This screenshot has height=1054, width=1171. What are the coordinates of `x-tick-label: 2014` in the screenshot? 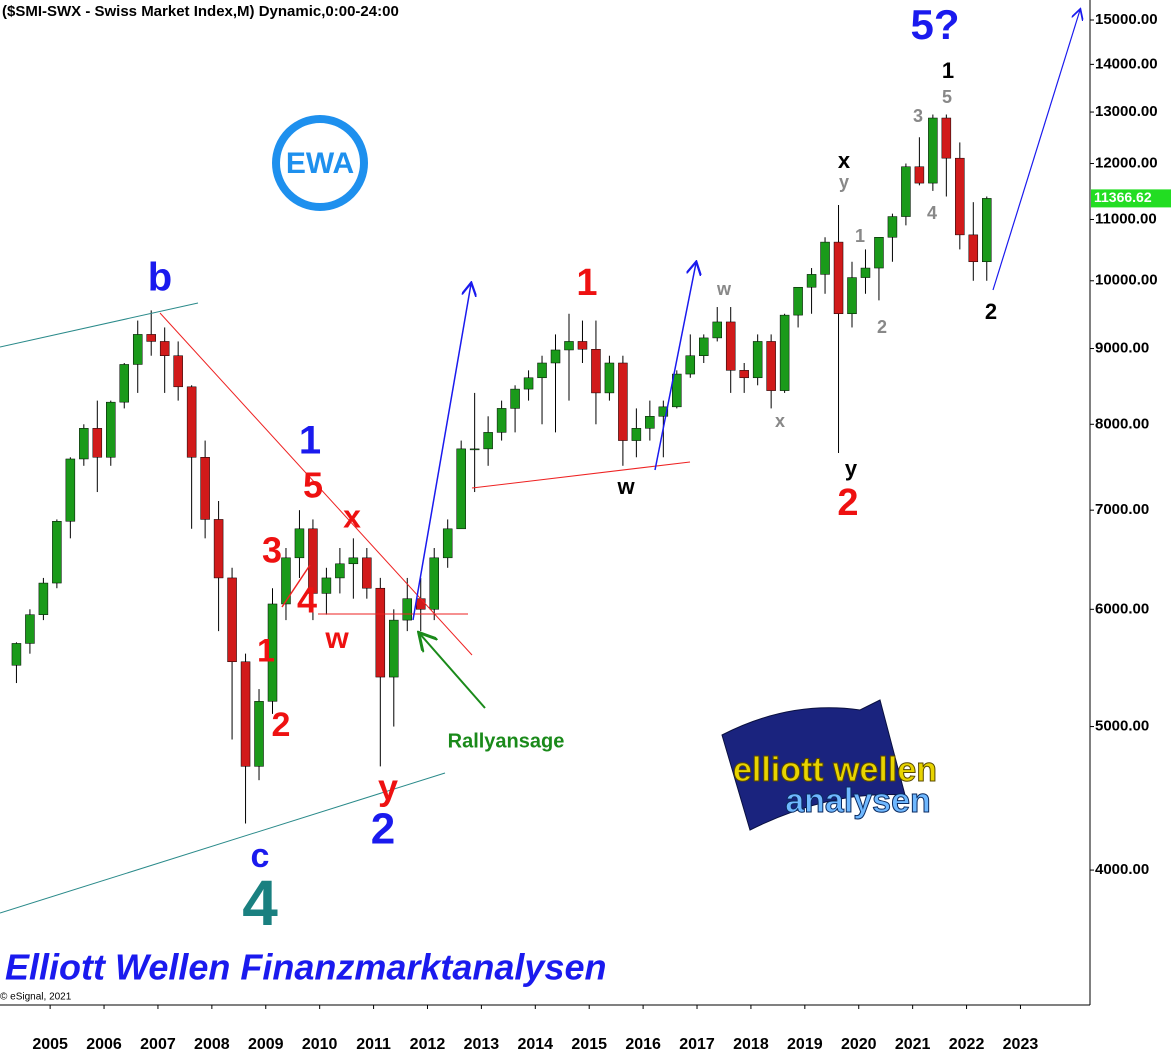 It's located at (535, 1044).